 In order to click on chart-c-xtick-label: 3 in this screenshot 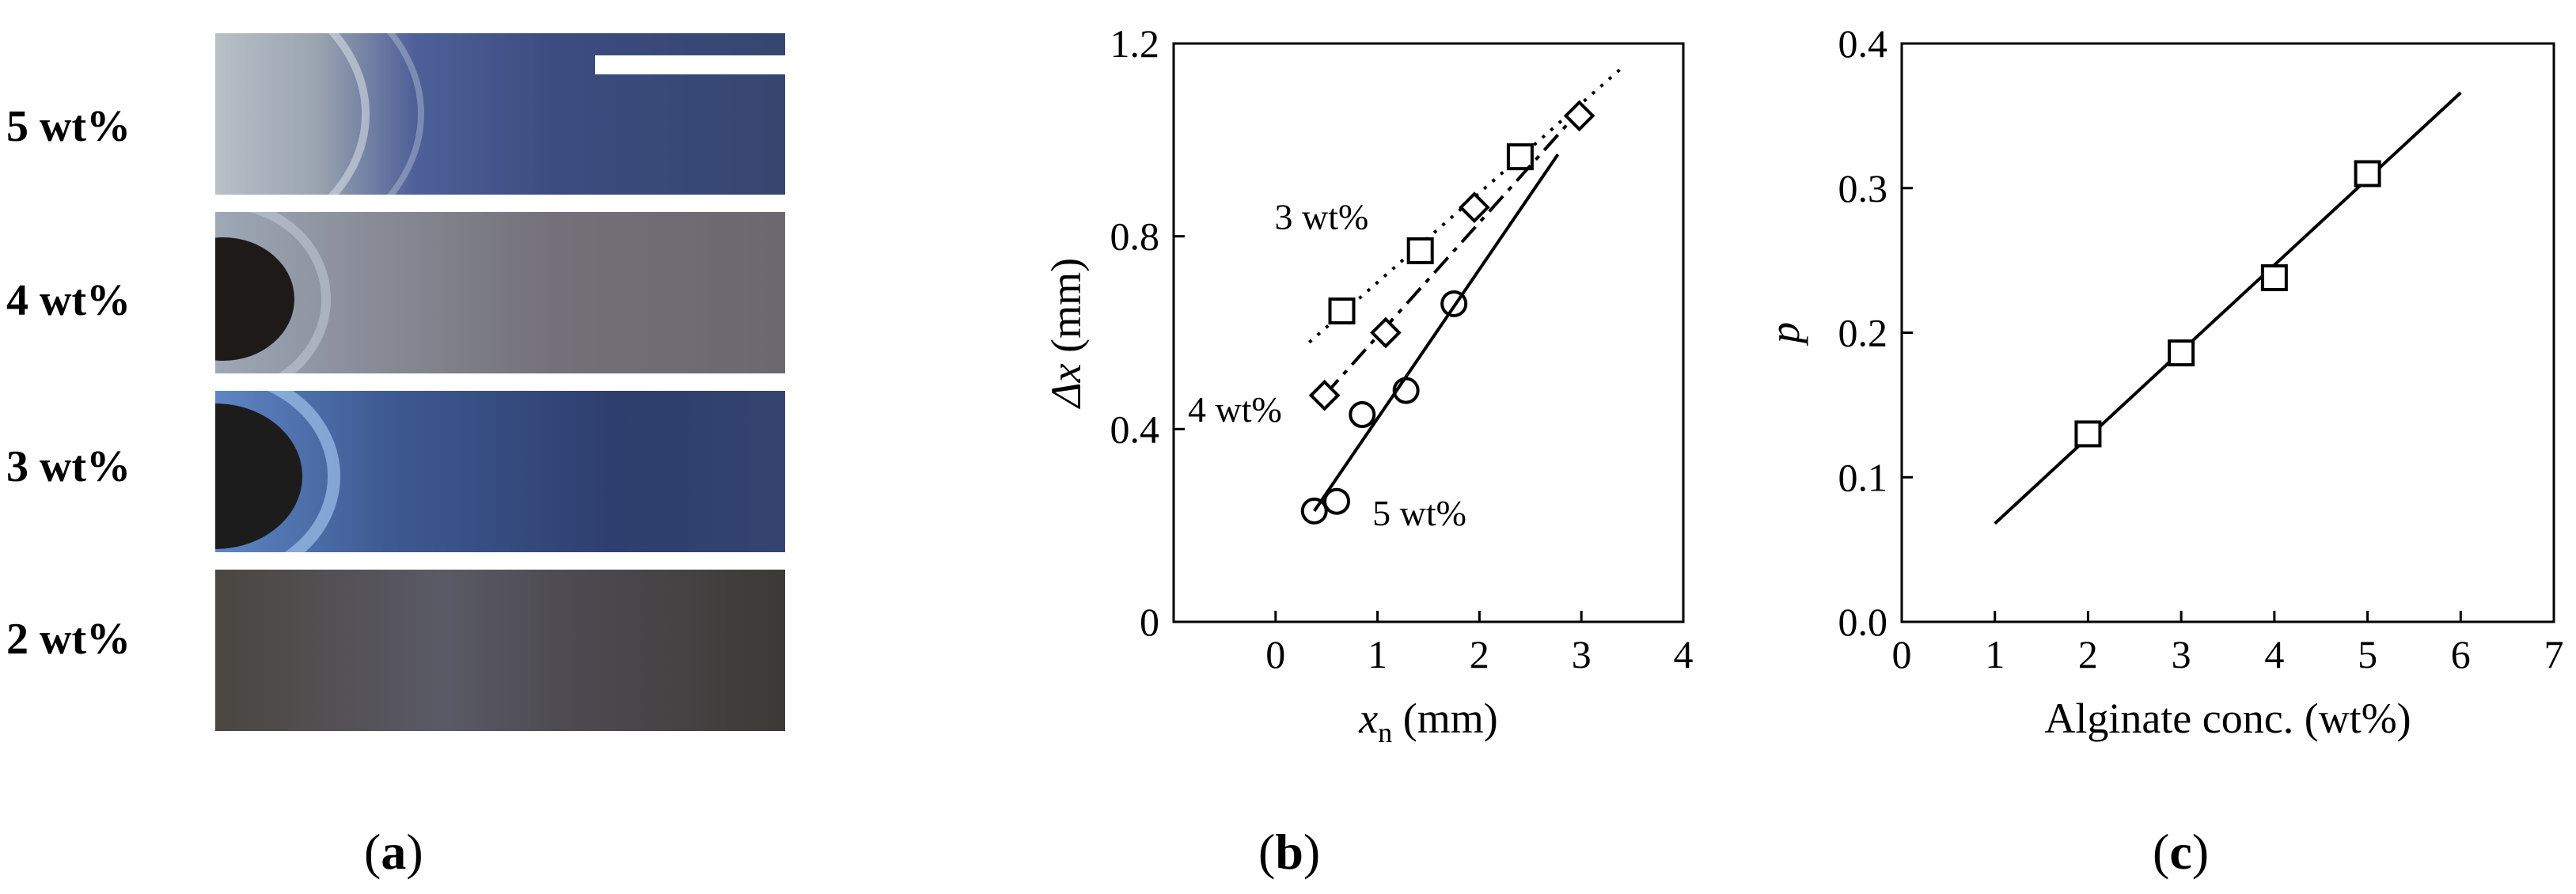, I will do `click(2181, 654)`.